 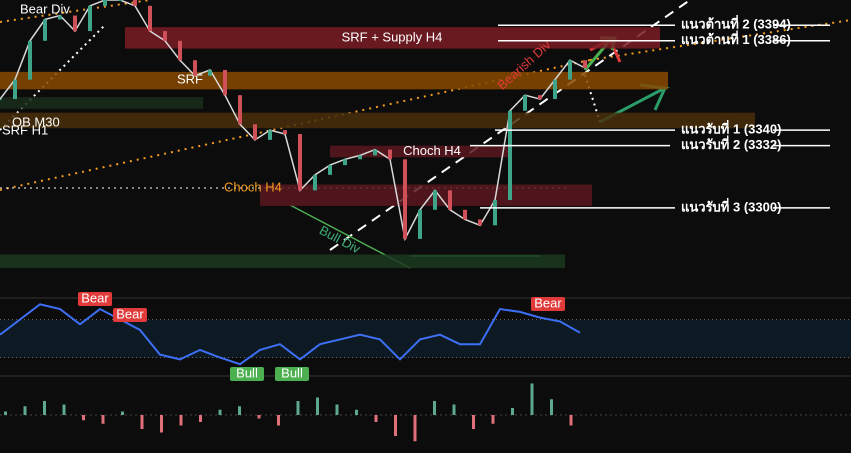 What do you see at coordinates (340, 239) in the screenshot?
I see `annotation: Bull Div` at bounding box center [340, 239].